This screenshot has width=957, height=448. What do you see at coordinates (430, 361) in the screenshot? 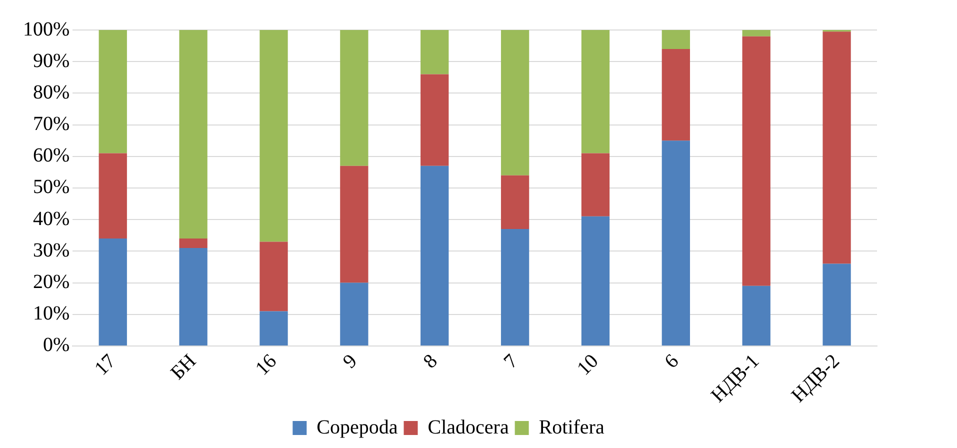
I see `x-tick-label: 8` at bounding box center [430, 361].